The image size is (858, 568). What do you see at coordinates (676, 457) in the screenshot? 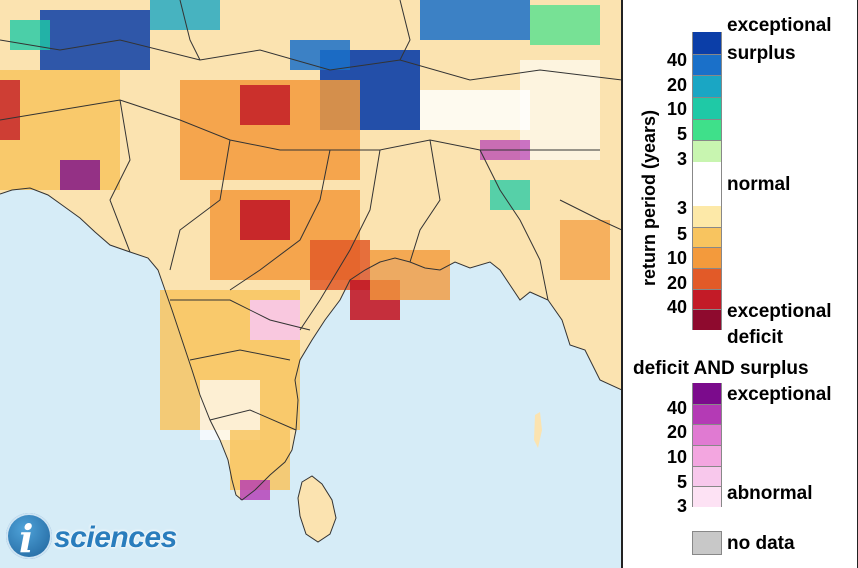
I see `both-tick: 10` at bounding box center [676, 457].